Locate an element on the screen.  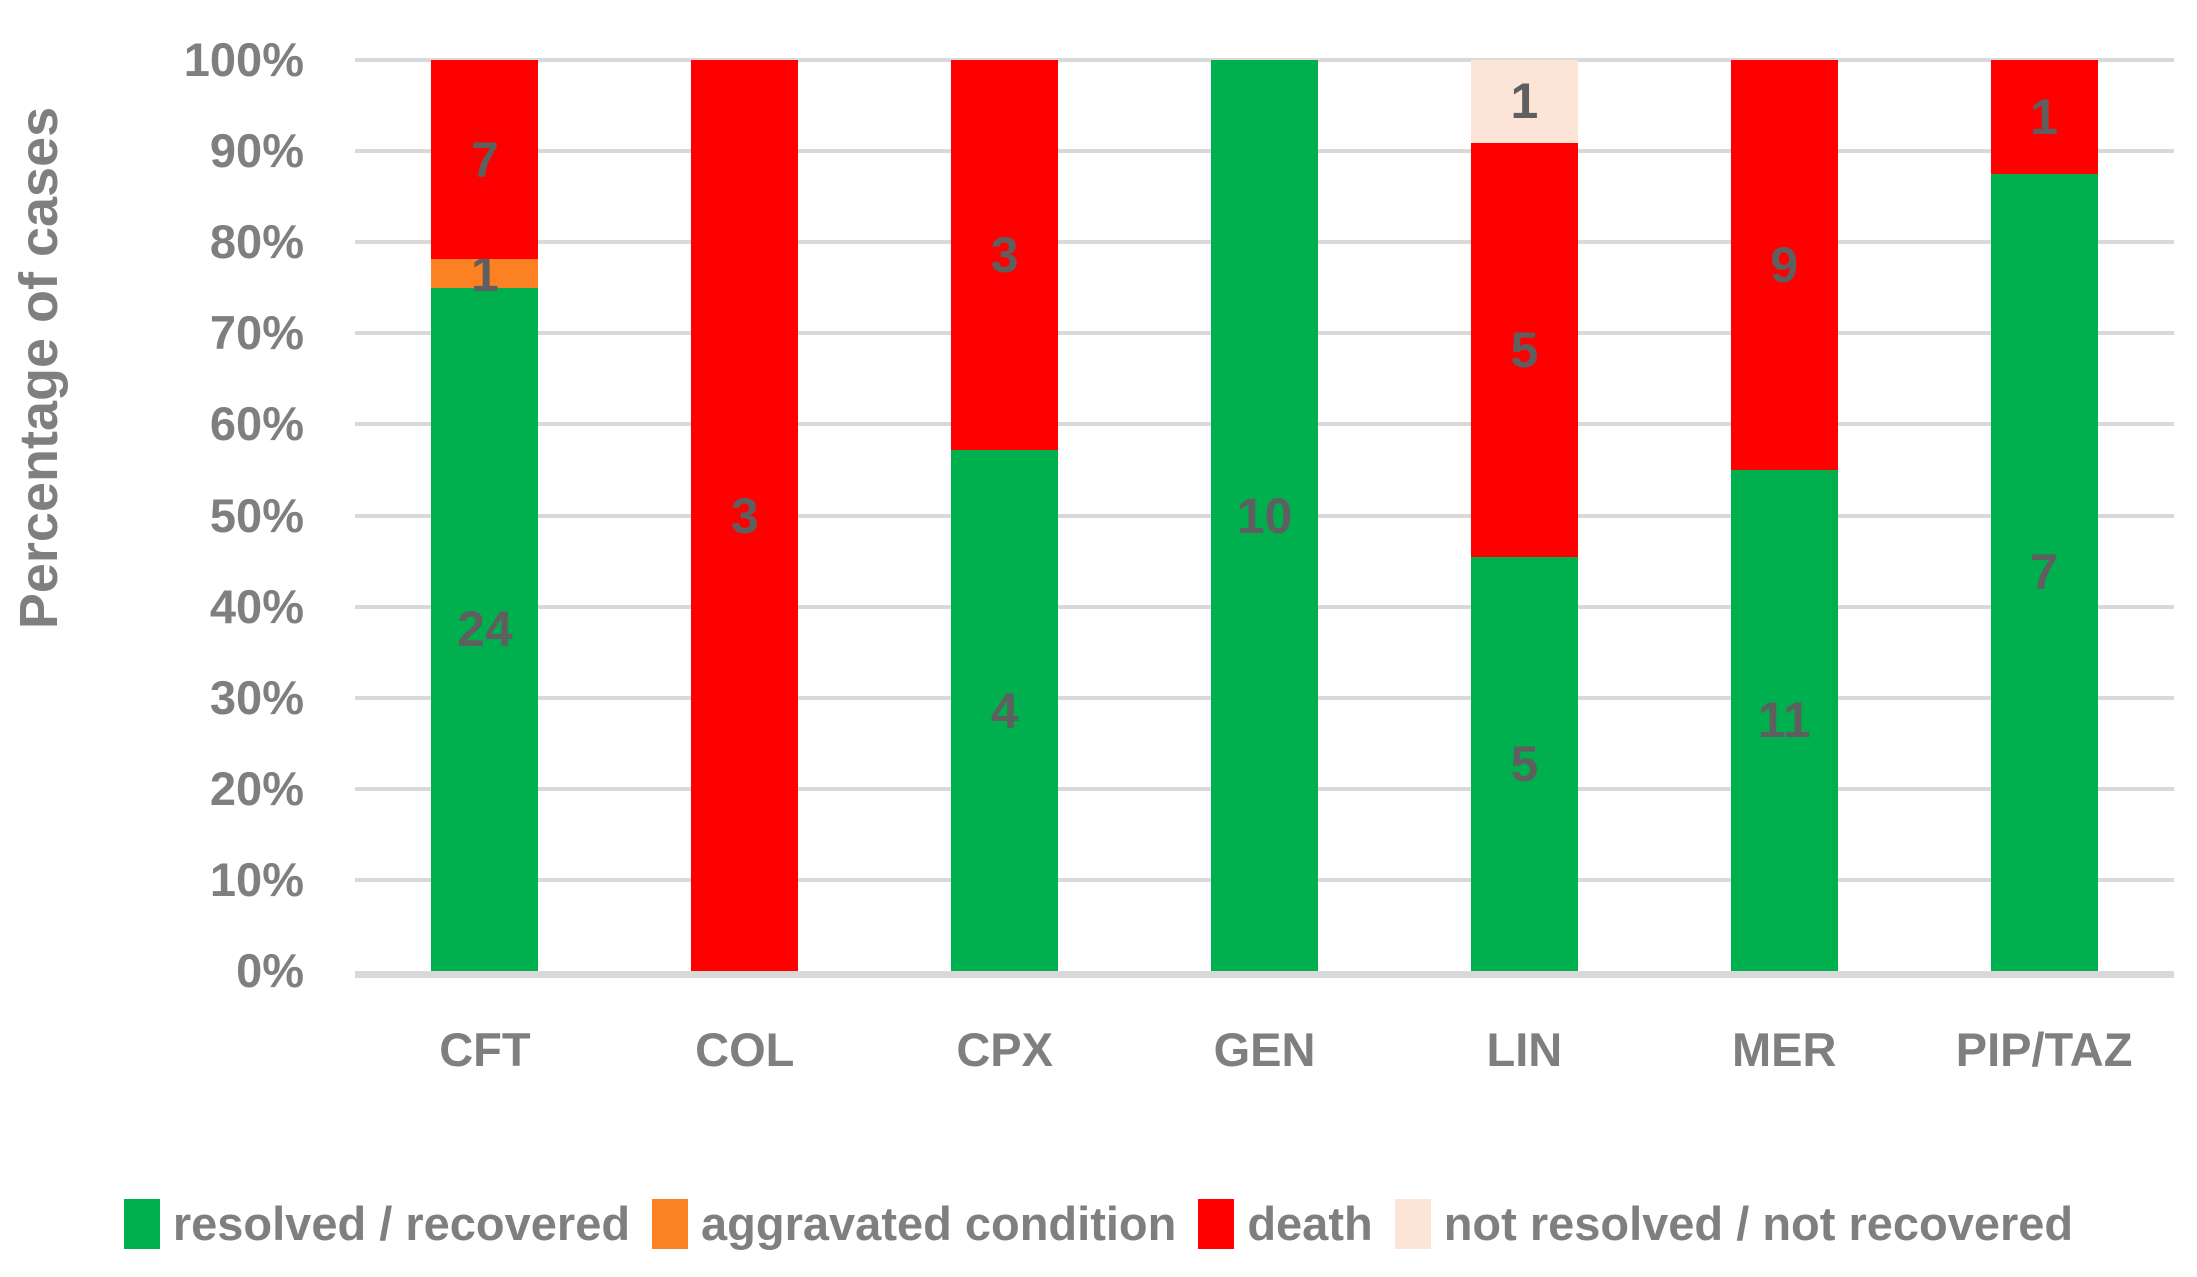
legend-item: not resolved / not recovered is located at coordinates (1734, 1223).